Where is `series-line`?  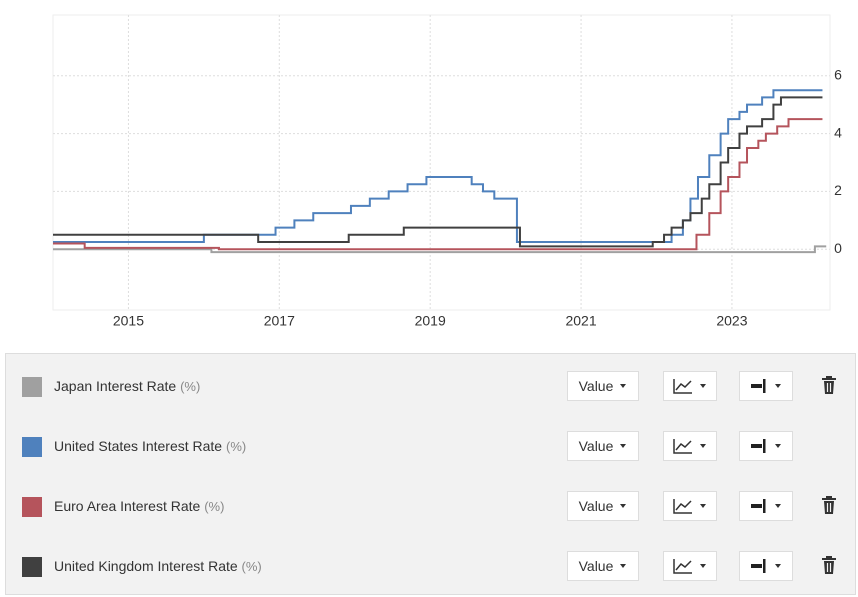 series-line is located at coordinates (440, 249).